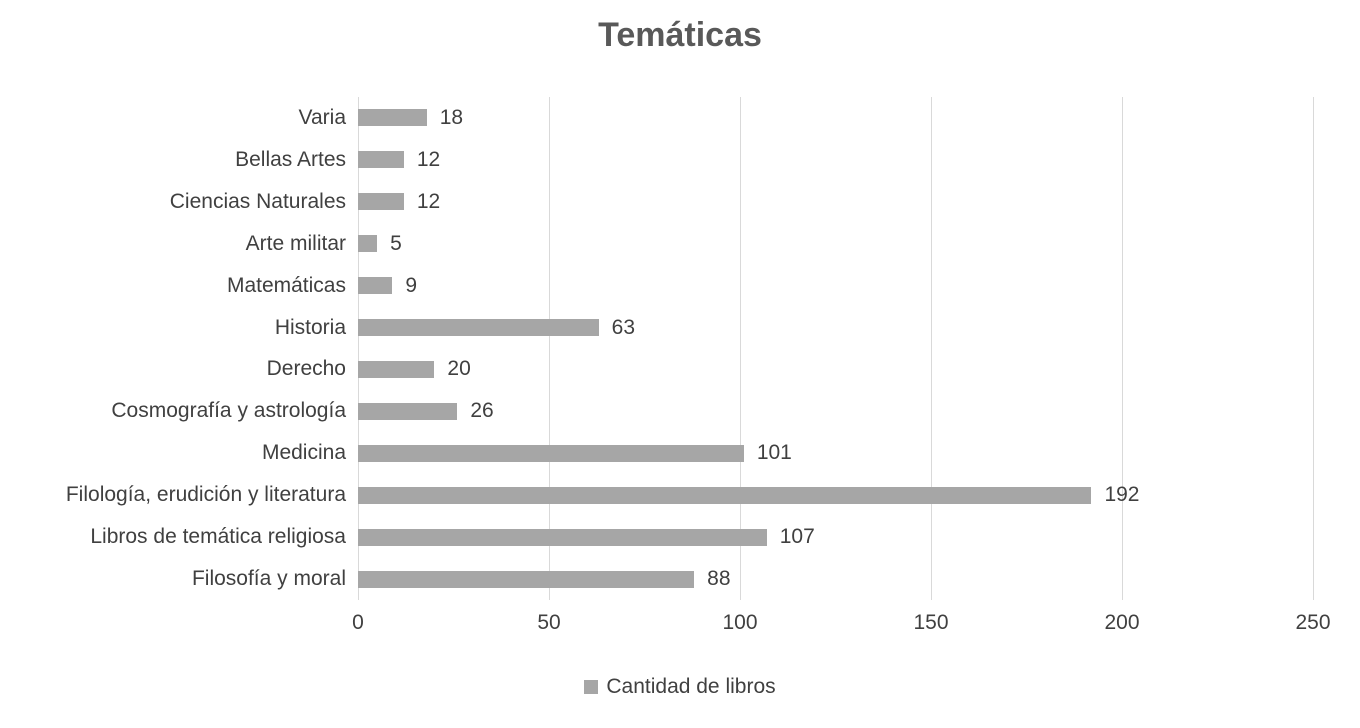  Describe the element at coordinates (257, 201) in the screenshot. I see `category-label: Ciencias Naturales` at that location.